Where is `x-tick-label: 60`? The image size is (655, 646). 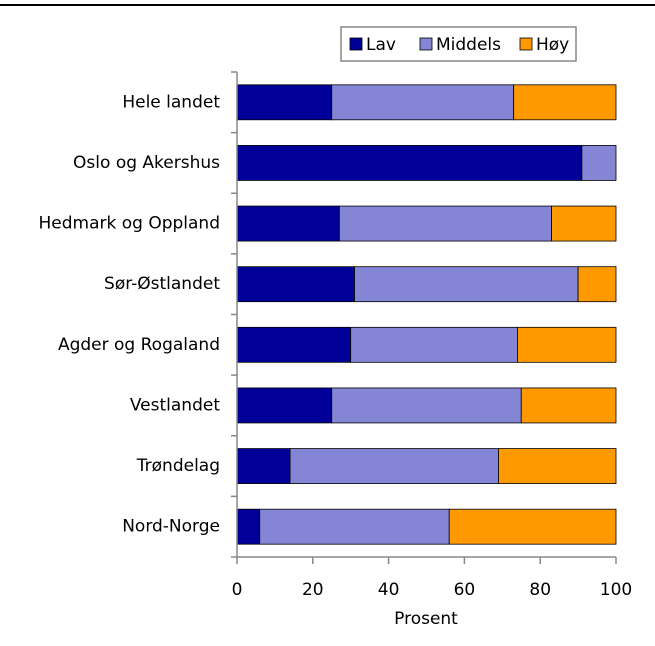
x-tick-label: 60 is located at coordinates (465, 590).